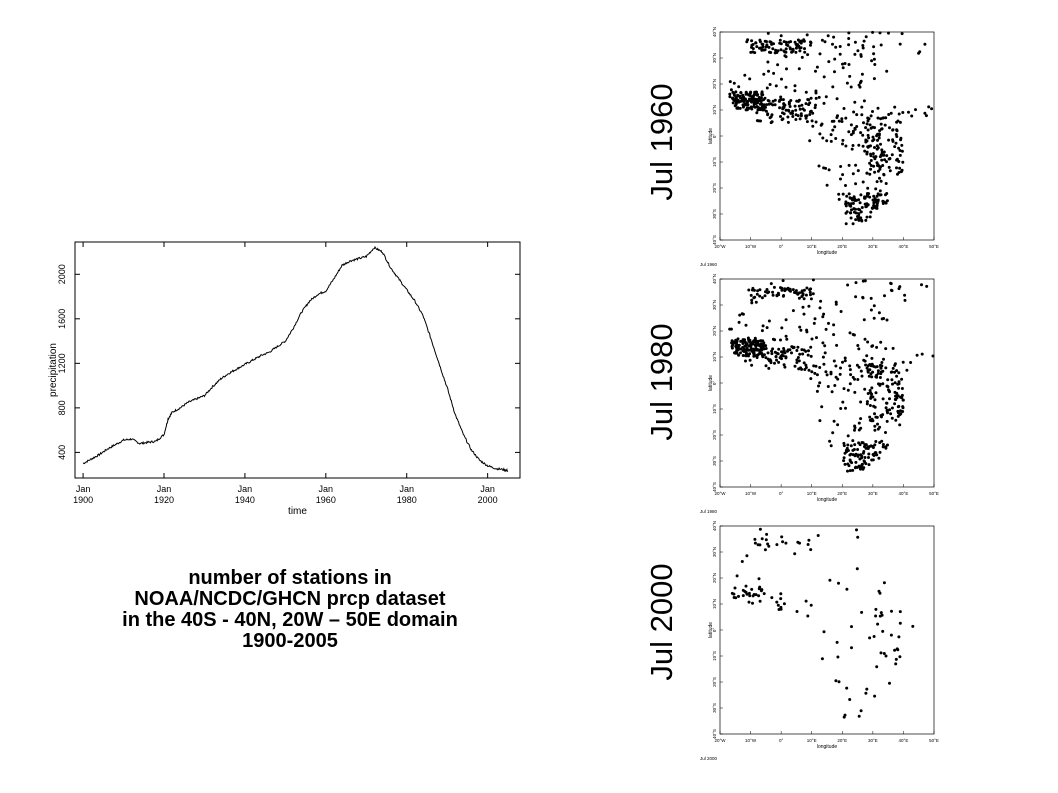  What do you see at coordinates (714, 110) in the screenshot?
I see `map-y-tick-label: 10°N` at bounding box center [714, 110].